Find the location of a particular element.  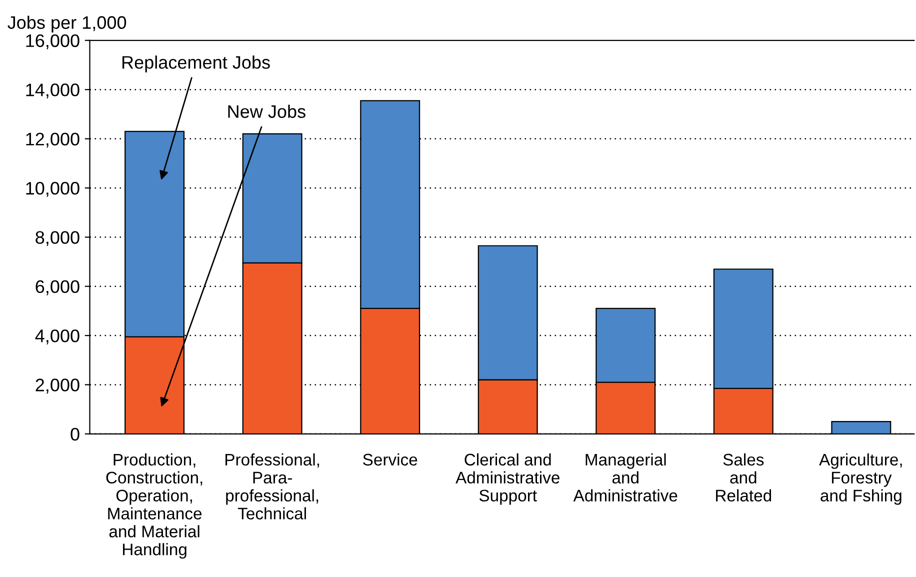

y-tick-label: 8,000 is located at coordinates (58, 238).